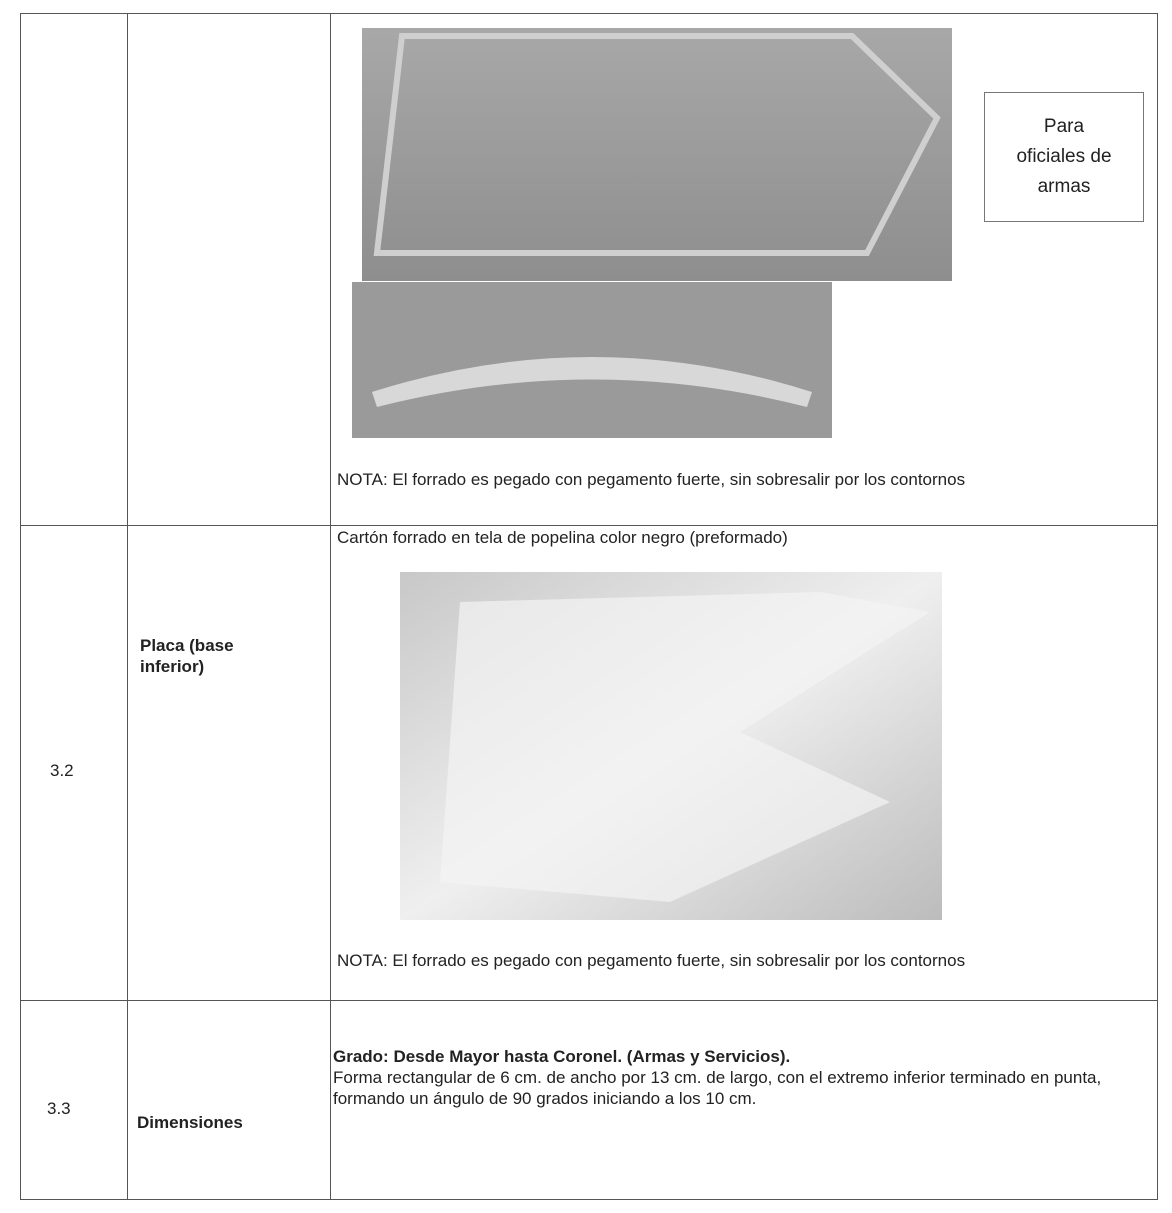 The height and width of the screenshot is (1213, 1172). I want to click on item-number: 3.3, so click(59, 1108).